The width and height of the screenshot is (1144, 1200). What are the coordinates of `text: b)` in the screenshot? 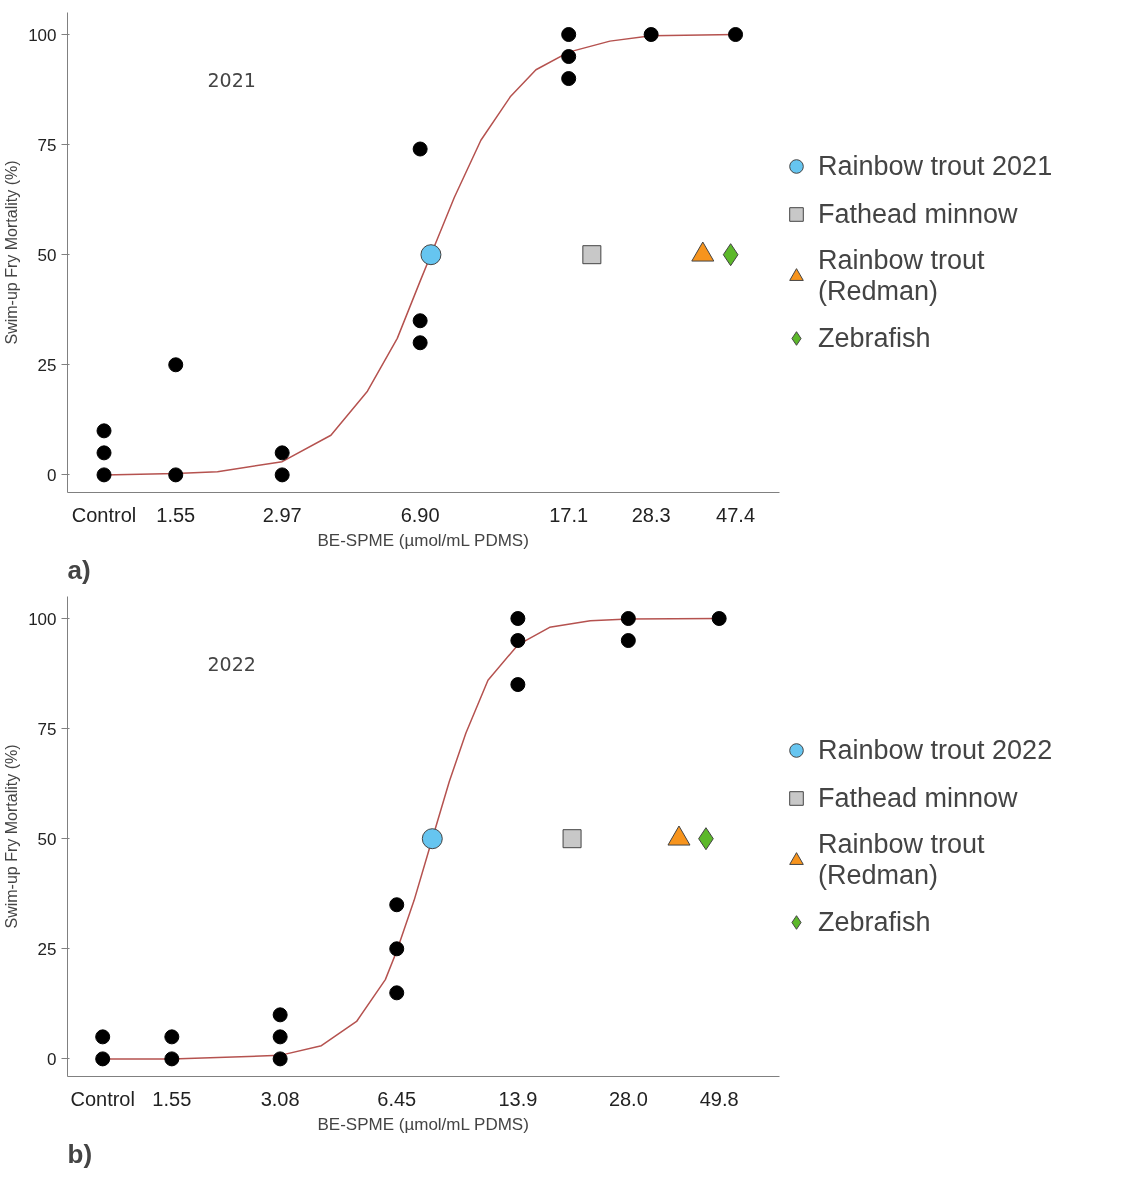 It's located at (80, 1153).